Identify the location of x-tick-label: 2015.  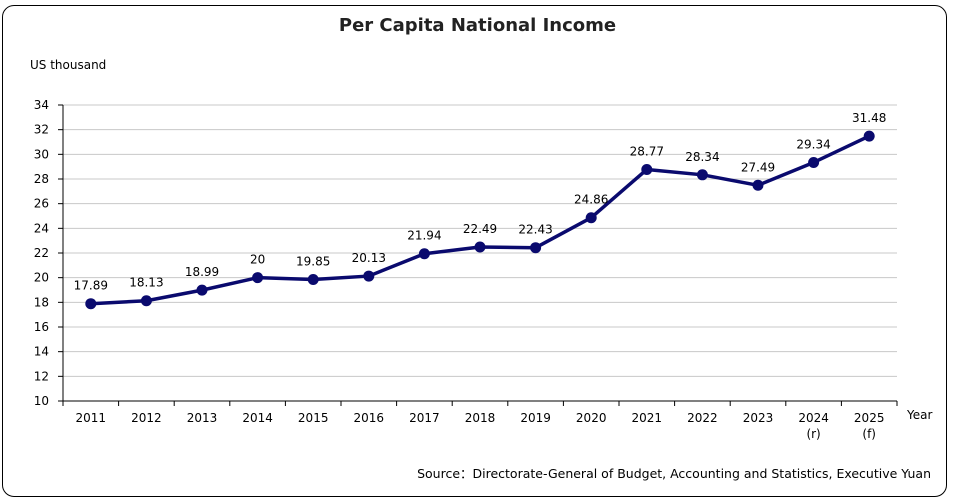
(313, 418).